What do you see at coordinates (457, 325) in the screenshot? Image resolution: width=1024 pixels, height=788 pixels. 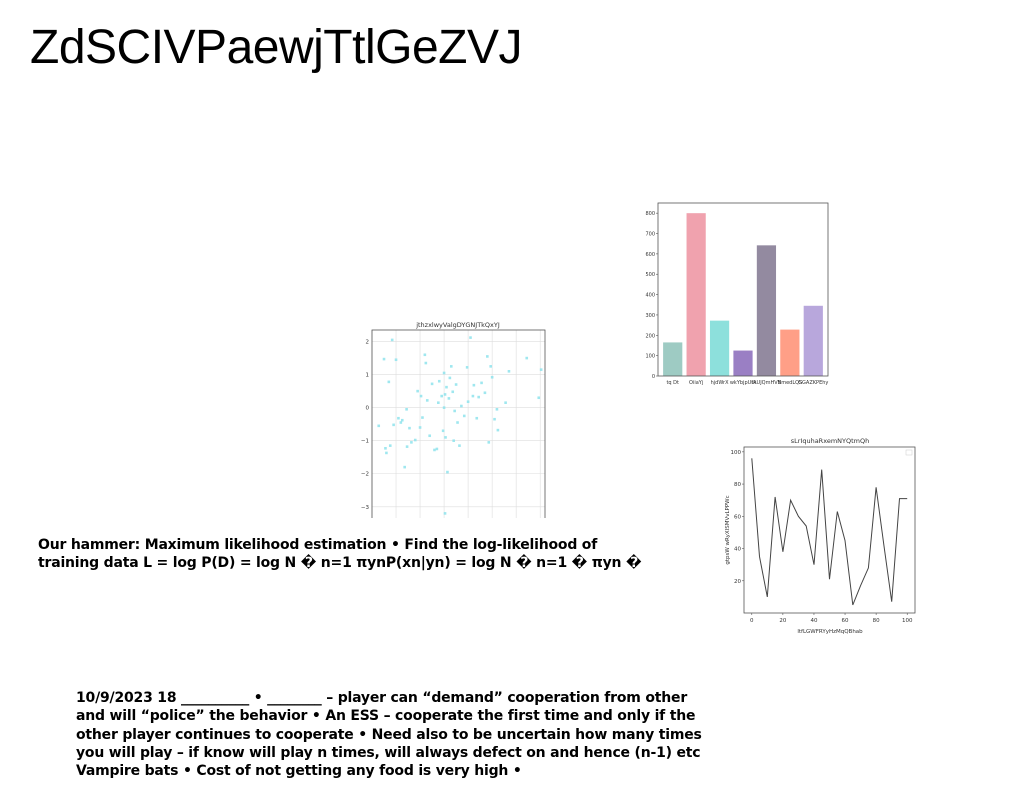 I see `scatter-chart-title: jthzxlwyValgDYGNJTkQxYJ` at bounding box center [457, 325].